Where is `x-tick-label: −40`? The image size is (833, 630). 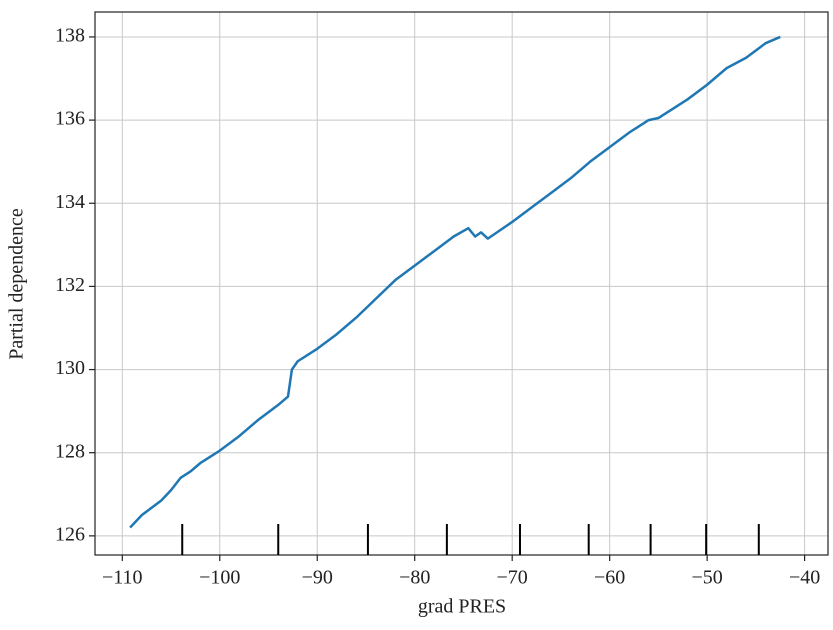
x-tick-label: −40 is located at coordinates (804, 578).